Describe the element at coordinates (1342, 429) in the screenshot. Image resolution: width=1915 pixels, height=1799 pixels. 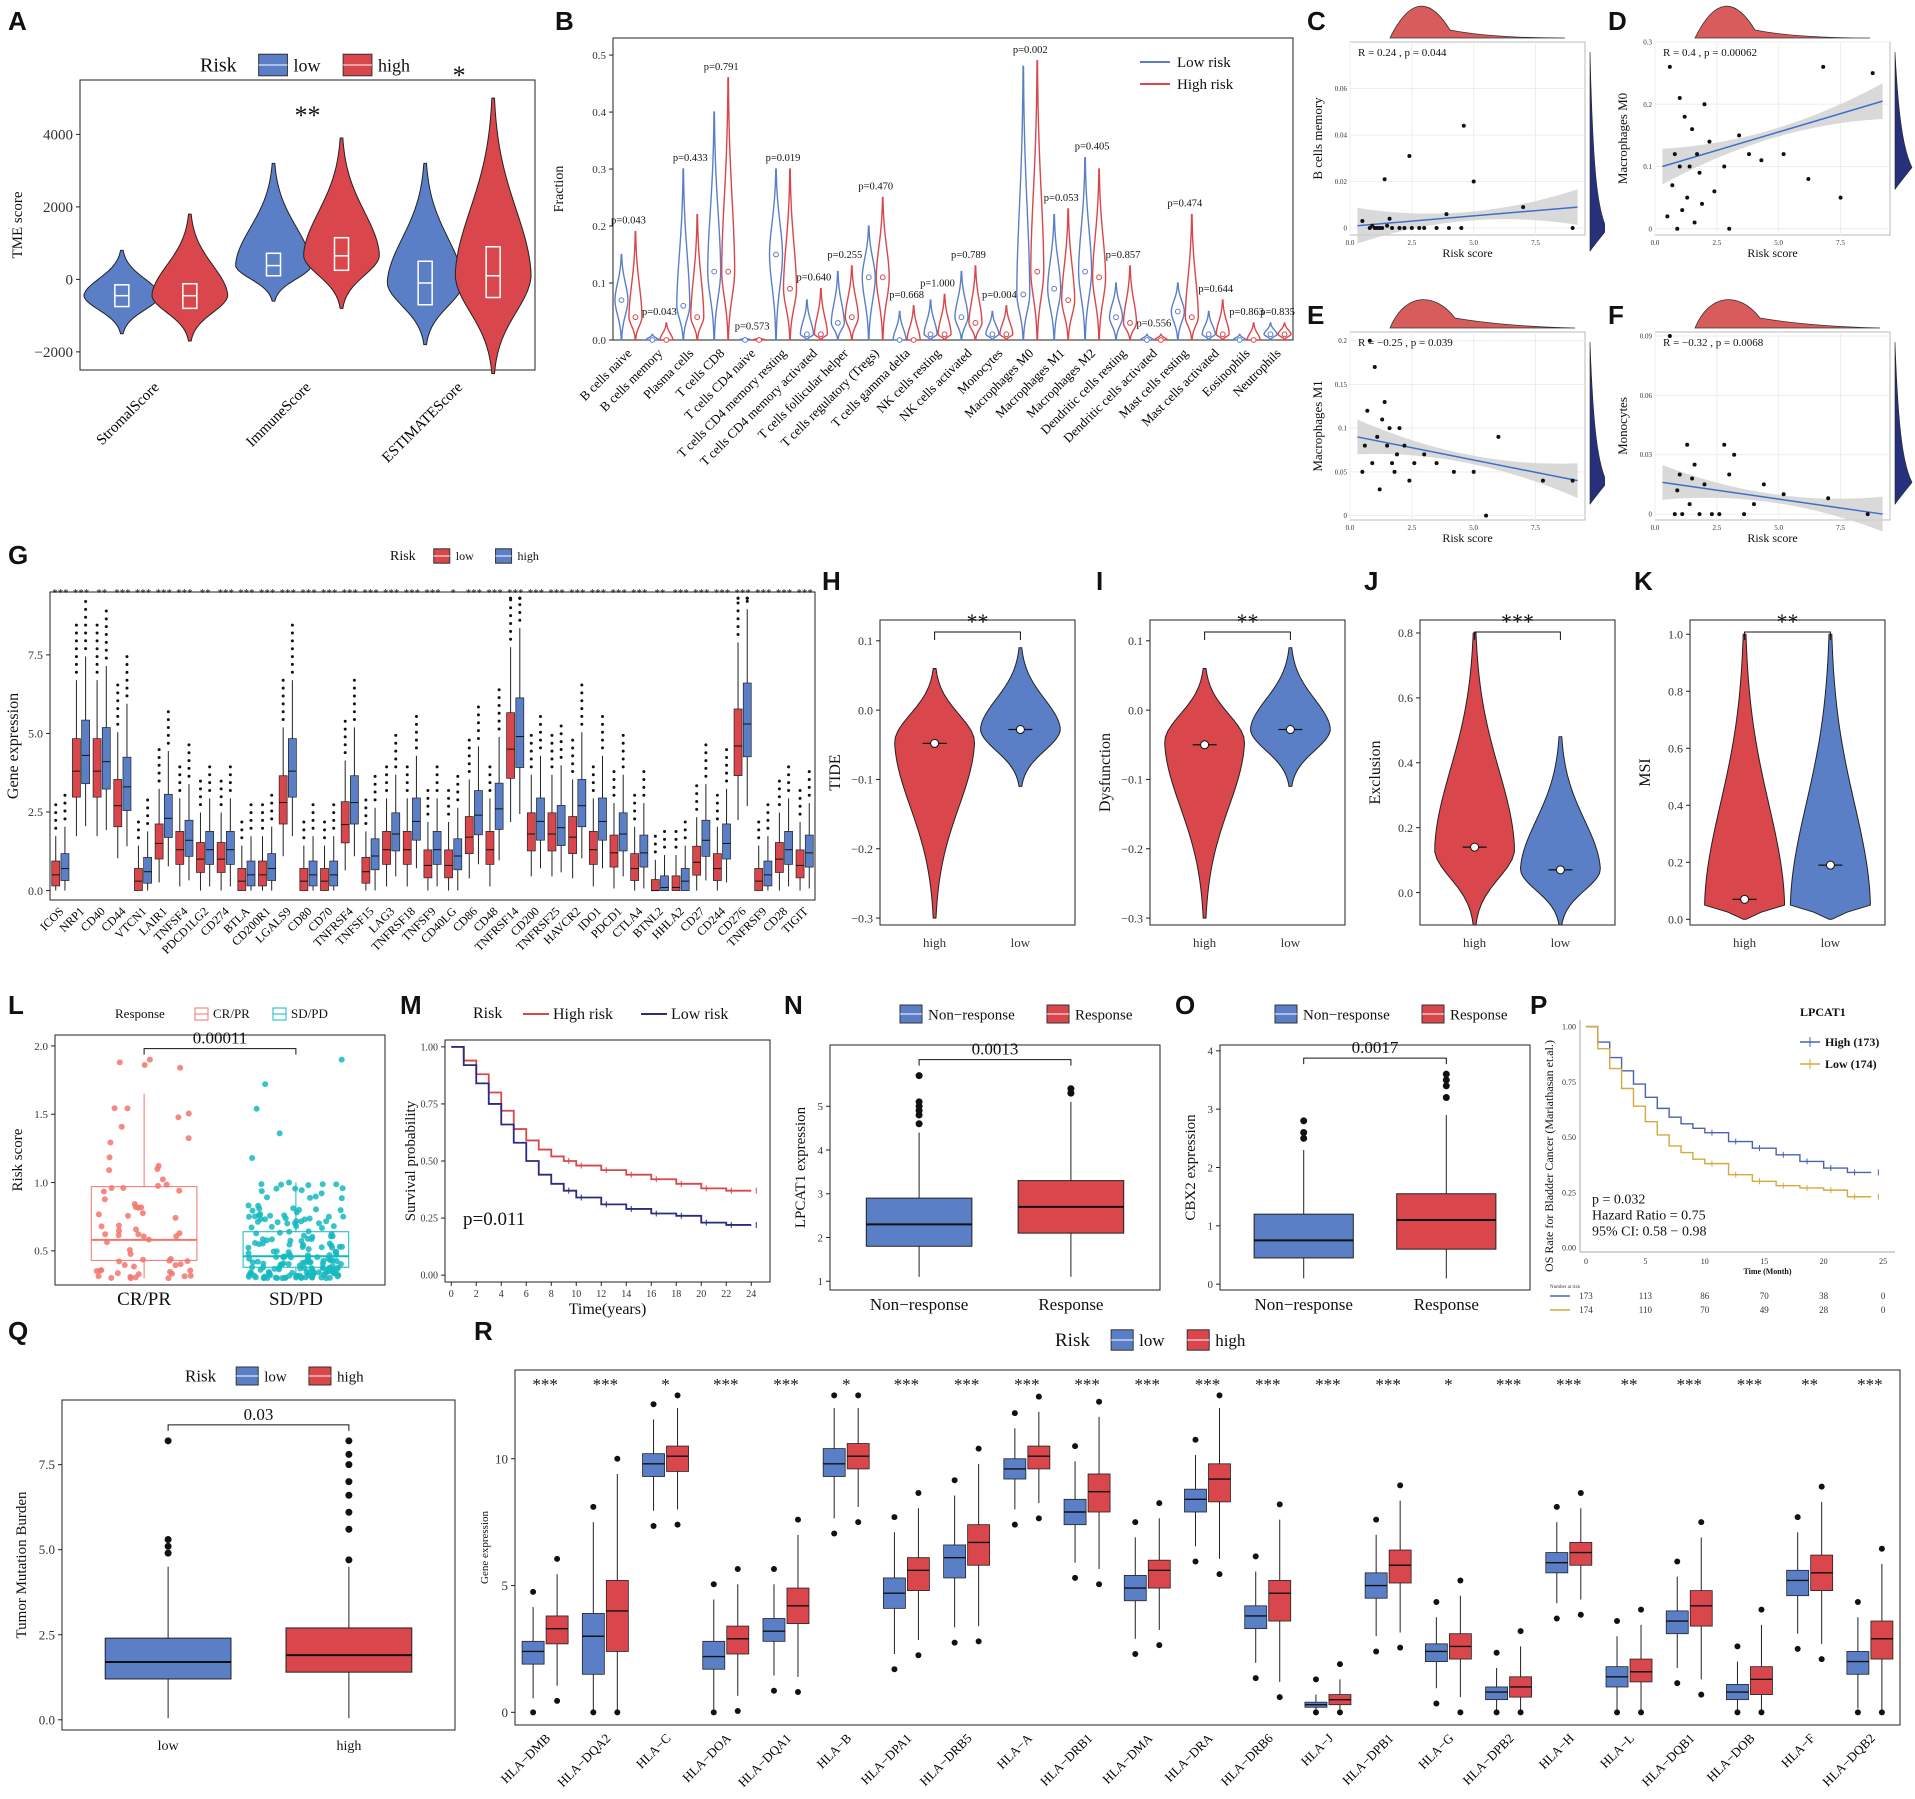
I see `e-ytick-label-2: 0.1` at that location.